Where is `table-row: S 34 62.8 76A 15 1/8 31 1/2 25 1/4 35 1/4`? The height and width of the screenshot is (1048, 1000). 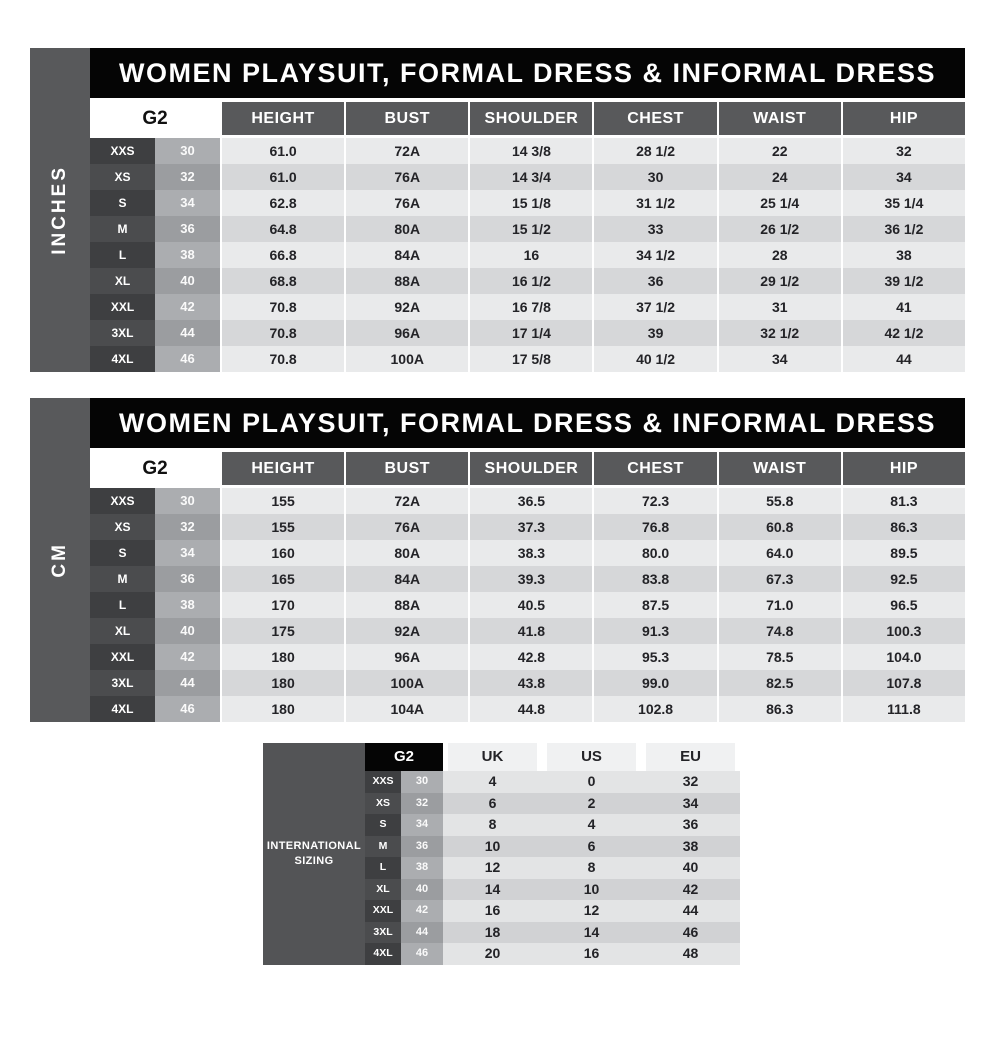
table-row: S 34 62.8 76A 15 1/8 31 1/2 25 1/4 35 1/4 is located at coordinates (527, 203).